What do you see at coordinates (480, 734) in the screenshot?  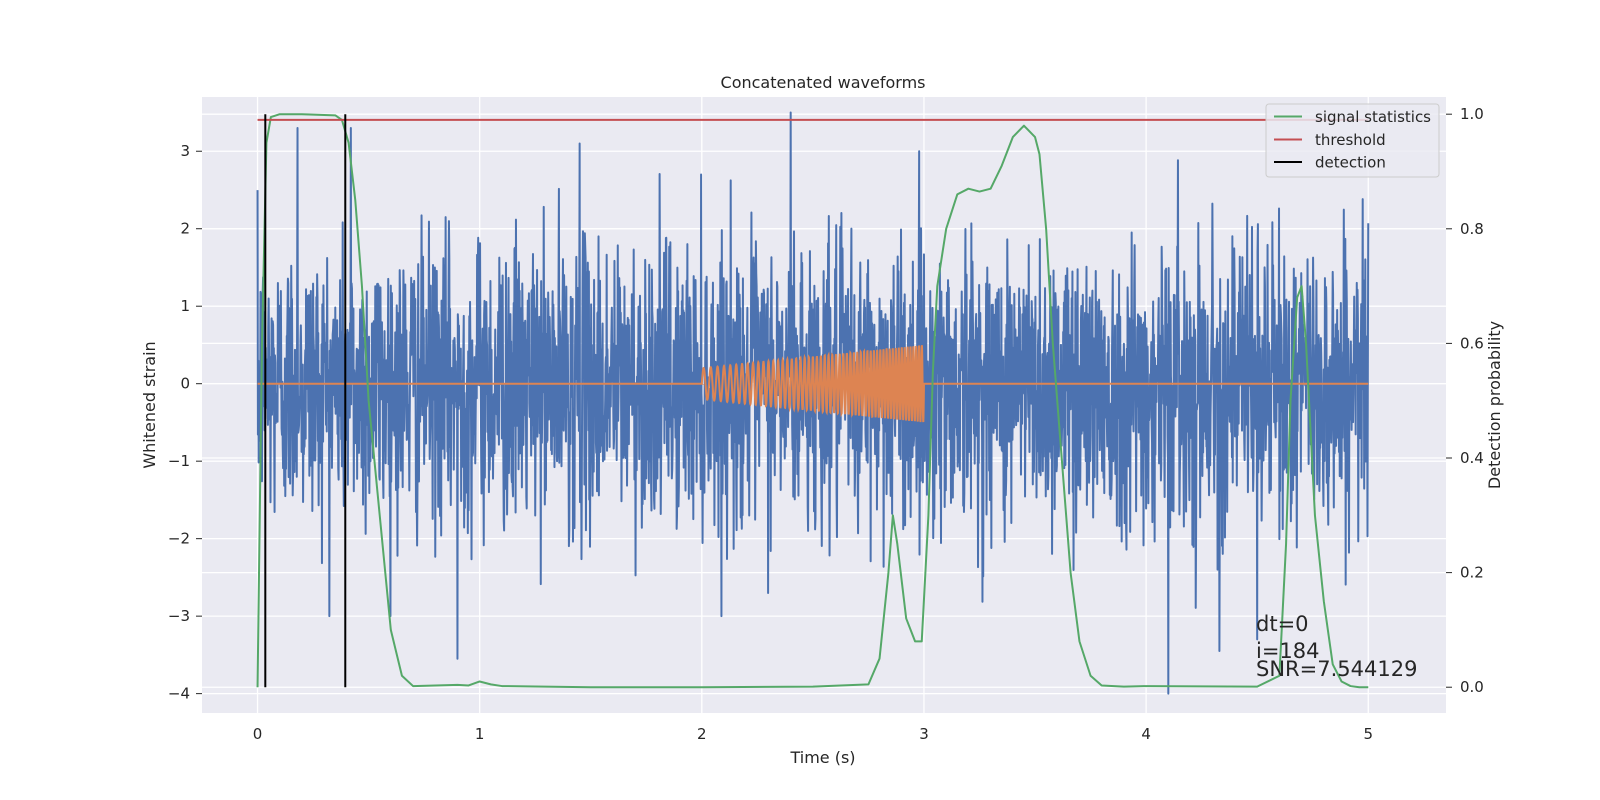 I see `x-tick-label: 1` at bounding box center [480, 734].